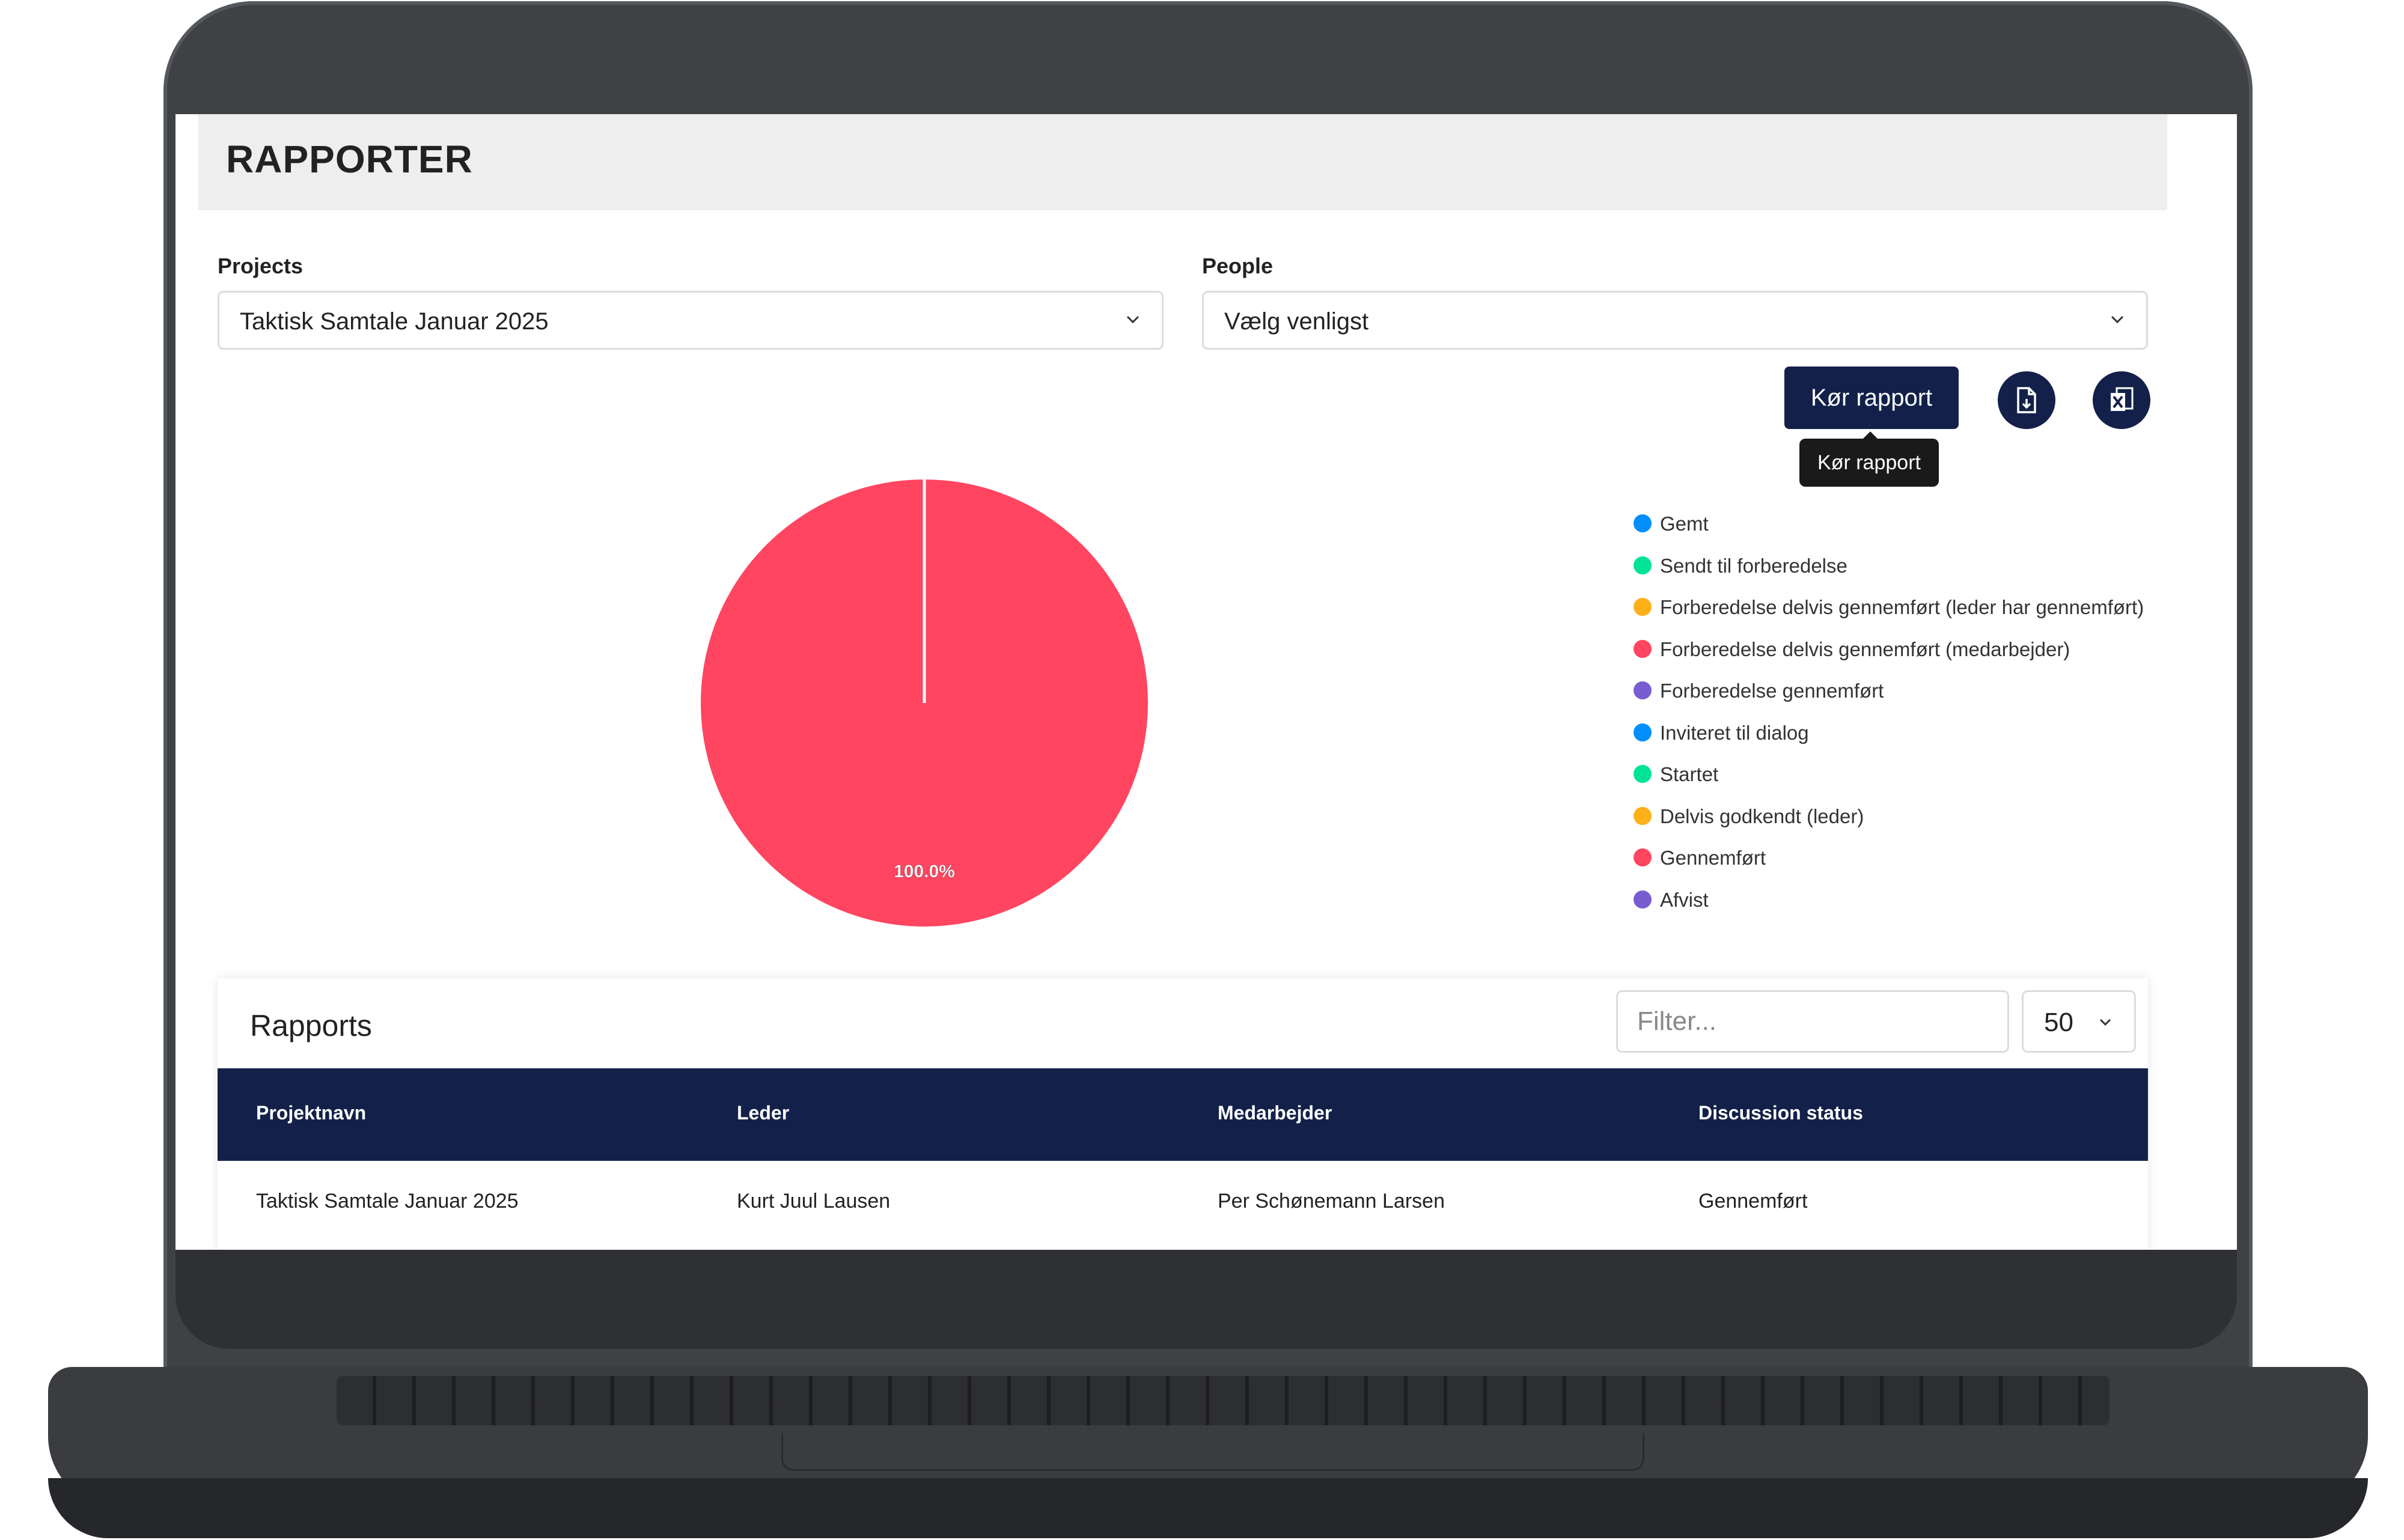 This screenshot has height=1540, width=2404. Describe the element at coordinates (1223, 1401) in the screenshot. I see `laptop-keyboard` at that location.